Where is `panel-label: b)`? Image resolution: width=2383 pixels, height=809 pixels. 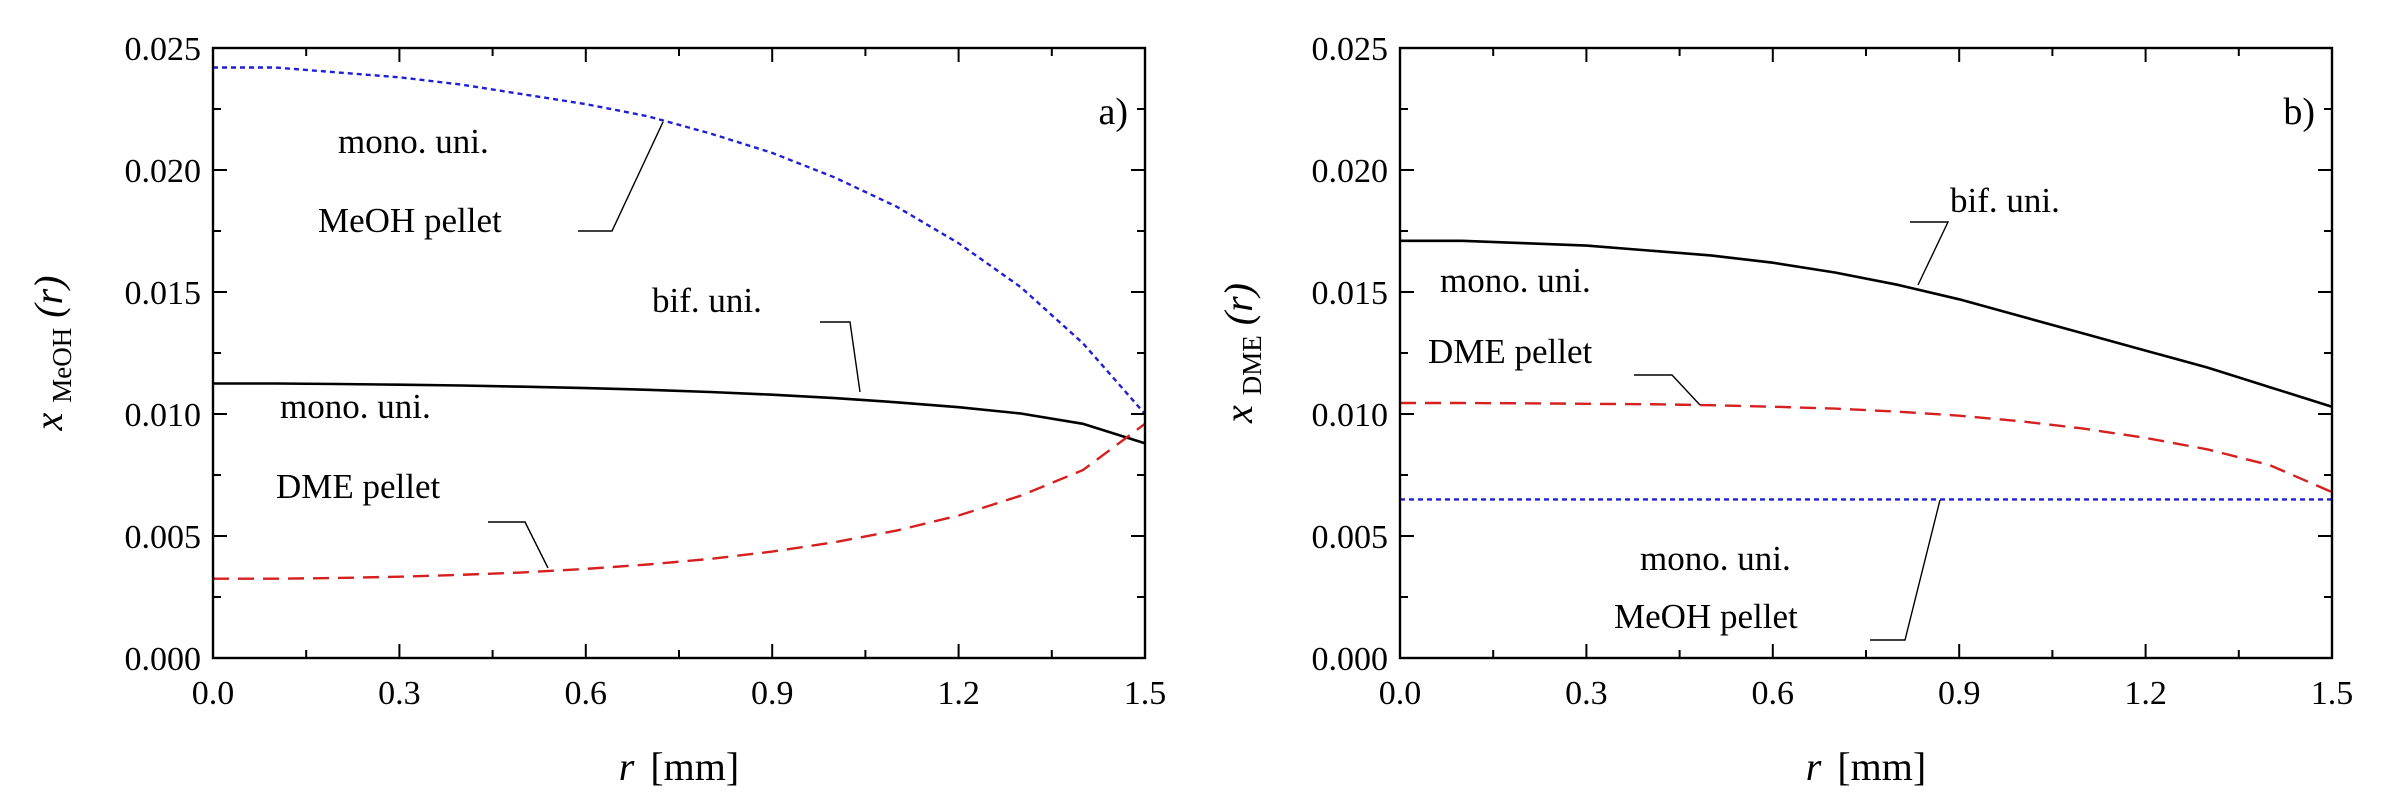 panel-label: b) is located at coordinates (2299, 112).